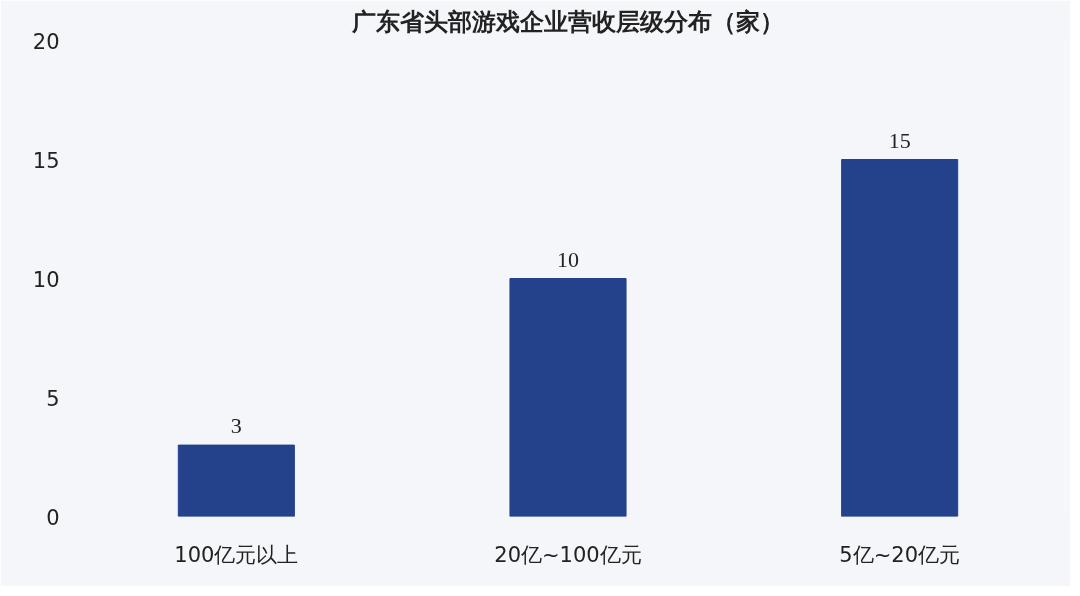 The width and height of the screenshot is (1080, 596). What do you see at coordinates (46, 279) in the screenshot?
I see `y-tick-label: 10` at bounding box center [46, 279].